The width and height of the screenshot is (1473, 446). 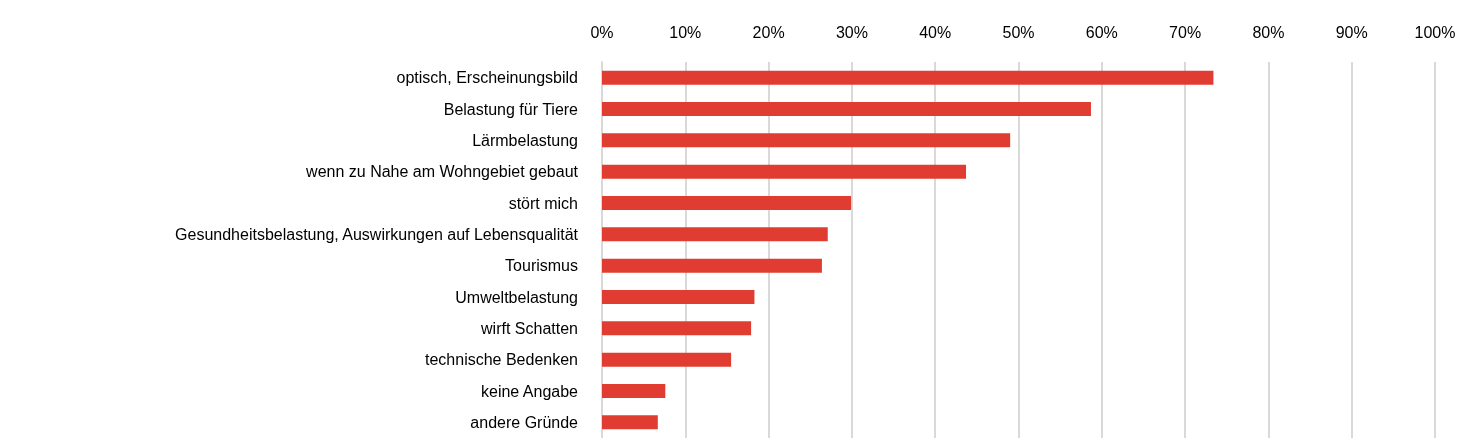 I want to click on x-tick-label: 100%, so click(x=1435, y=32).